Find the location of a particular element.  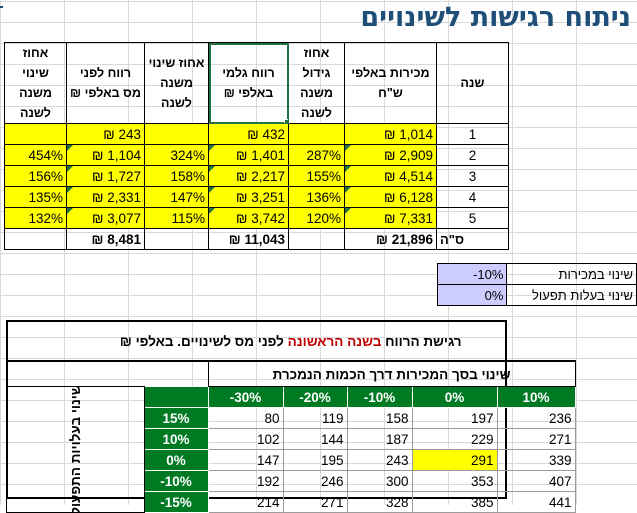

param-sales-change-value: -10% is located at coordinates (472, 274).